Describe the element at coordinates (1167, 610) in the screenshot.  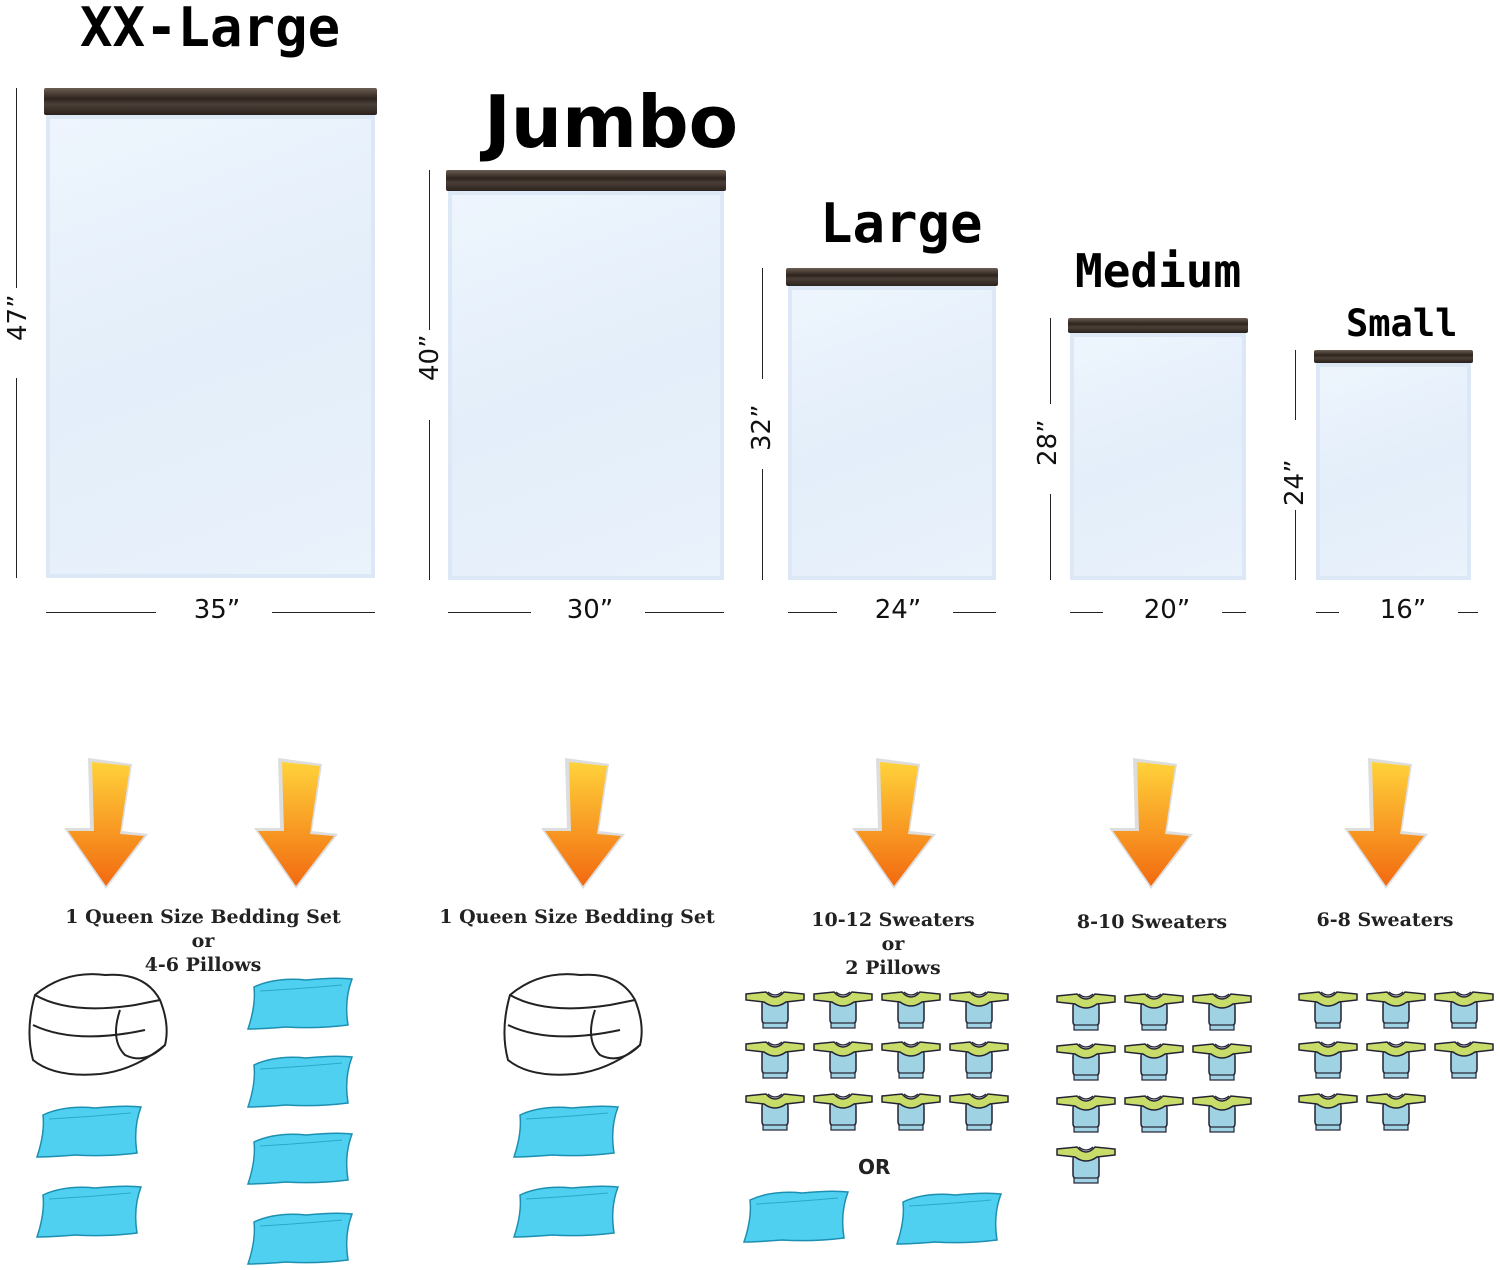
I see `size-medium-width-label: 20”` at that location.